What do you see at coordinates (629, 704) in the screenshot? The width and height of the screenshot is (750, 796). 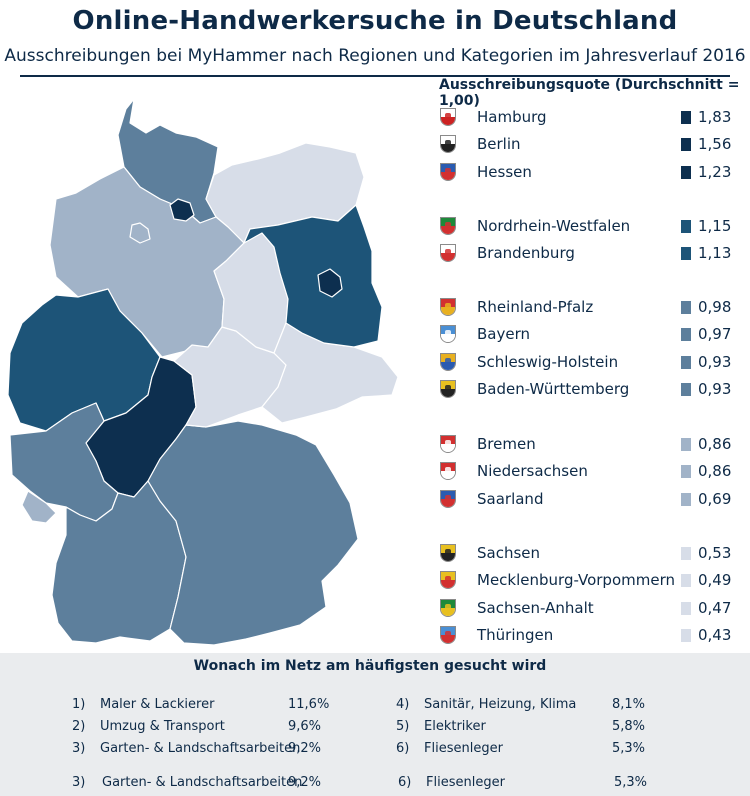 I see `category-share: 8,1%` at bounding box center [629, 704].